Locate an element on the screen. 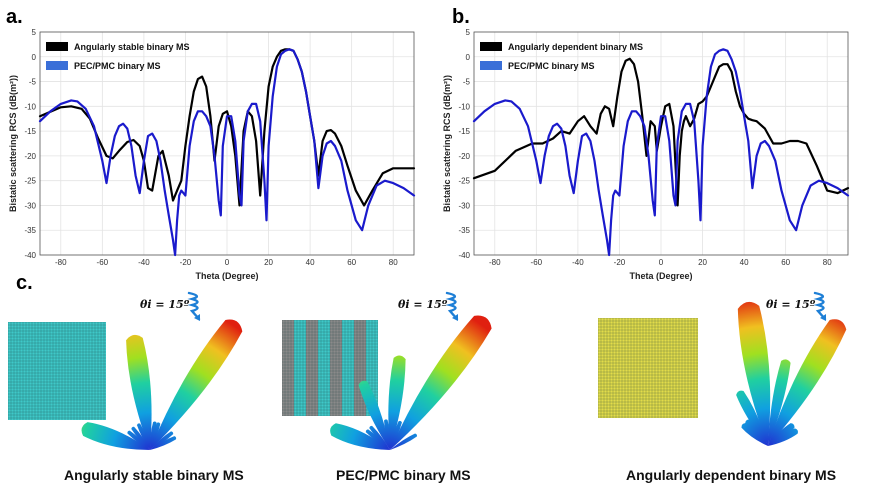 This screenshot has width=872, height=491. panel-label-c: c. is located at coordinates (24, 283).